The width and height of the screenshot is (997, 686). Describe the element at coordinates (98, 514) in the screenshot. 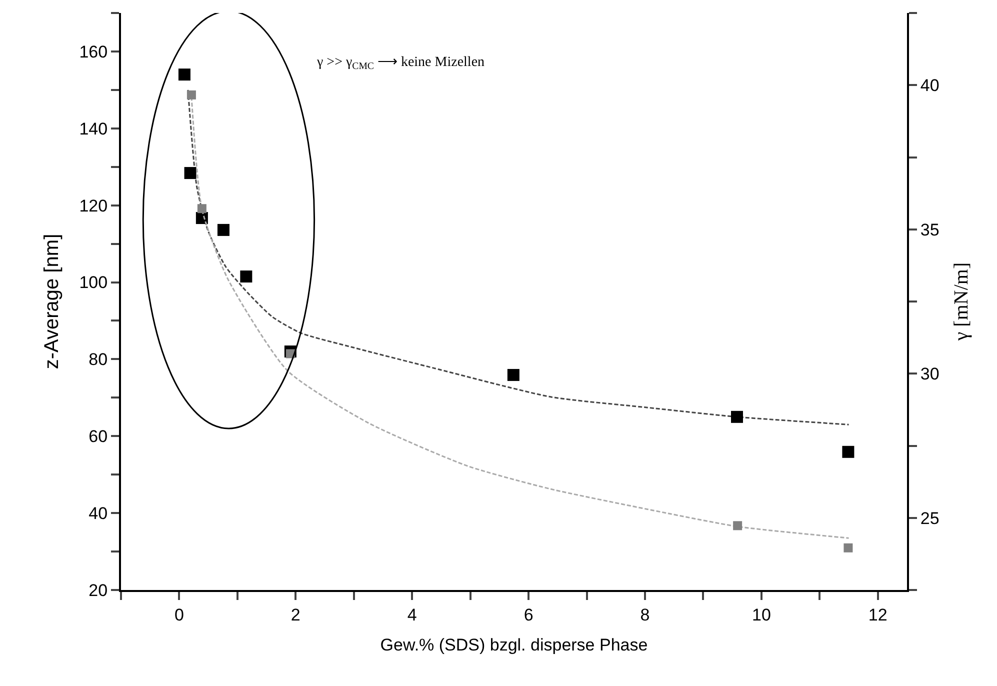

I see `y-tick-label: 40` at that location.